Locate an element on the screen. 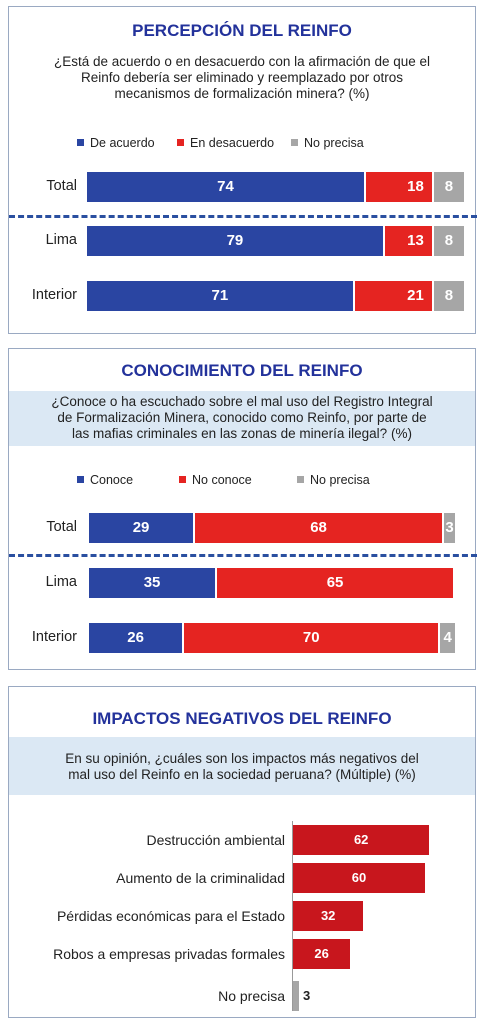 The height and width of the screenshot is (1024, 482). bar is located at coordinates (296, 996).